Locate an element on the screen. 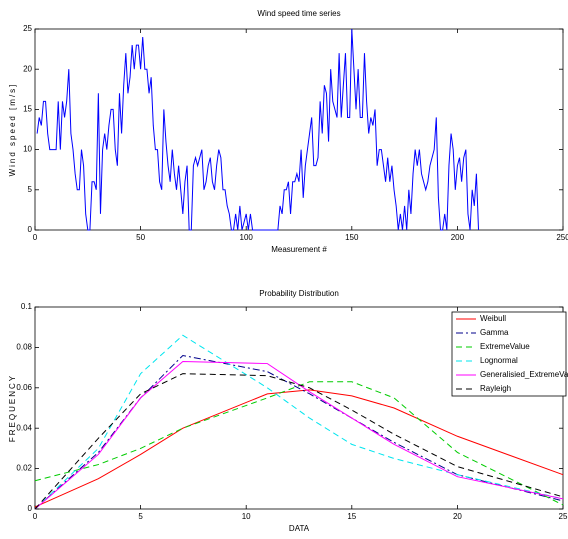 The height and width of the screenshot is (539, 568). y-tick-label: 0.06 is located at coordinates (24, 387).